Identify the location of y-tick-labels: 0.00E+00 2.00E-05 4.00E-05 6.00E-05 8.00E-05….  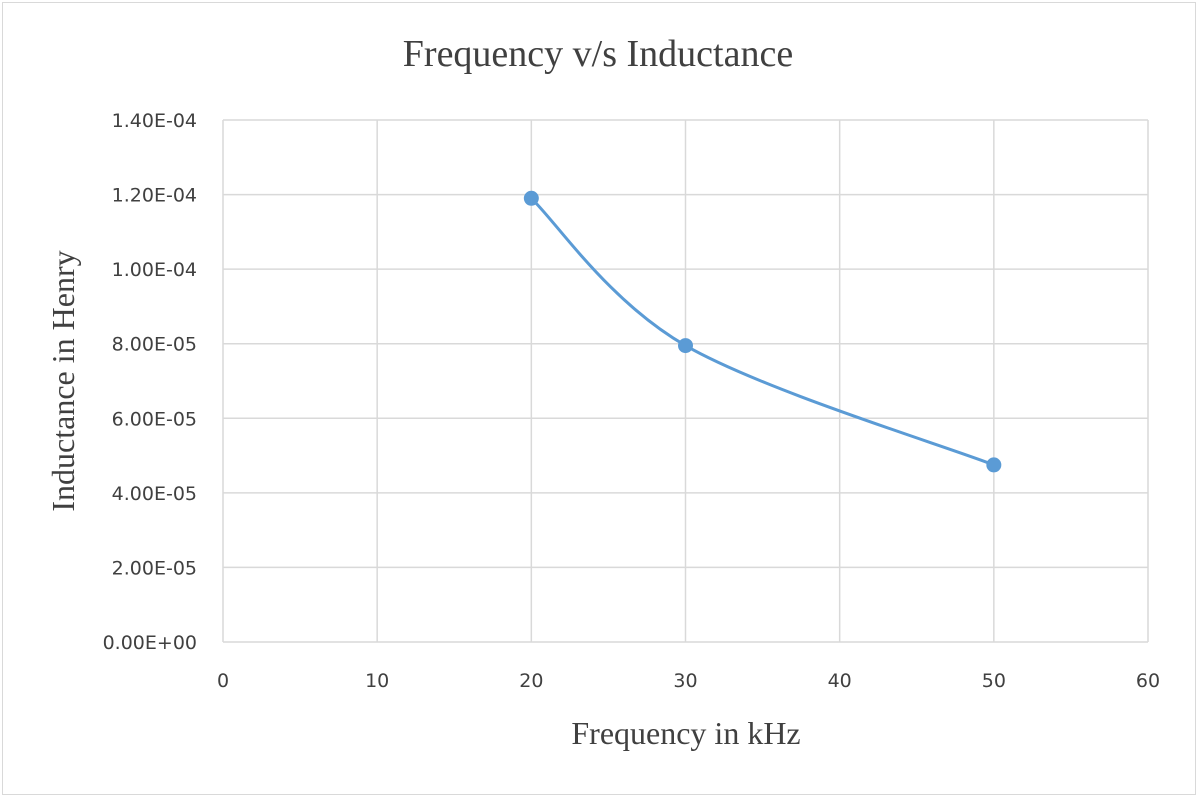
(150, 382).